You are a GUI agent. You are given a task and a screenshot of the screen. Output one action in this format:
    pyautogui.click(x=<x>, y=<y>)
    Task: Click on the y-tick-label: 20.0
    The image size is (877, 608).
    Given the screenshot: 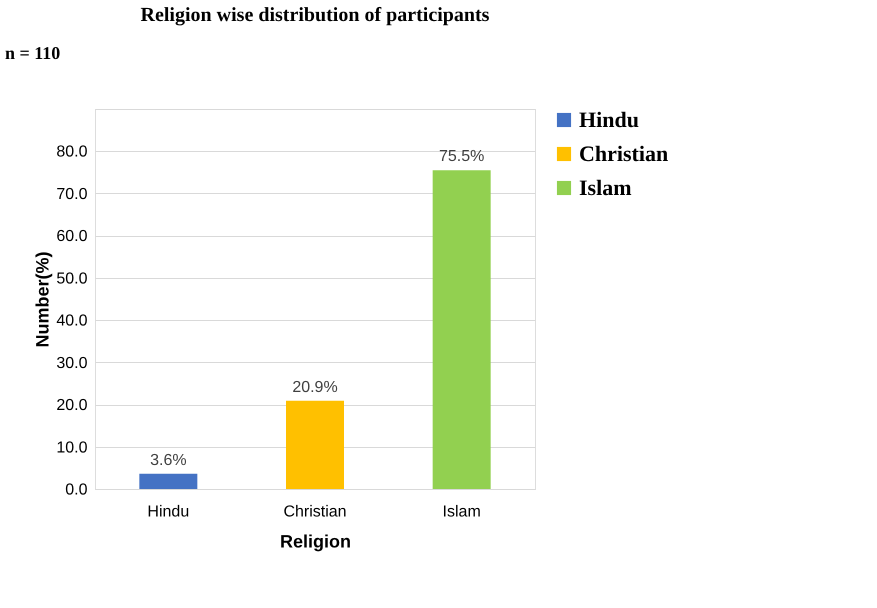 What is the action you would take?
    pyautogui.click(x=72, y=405)
    